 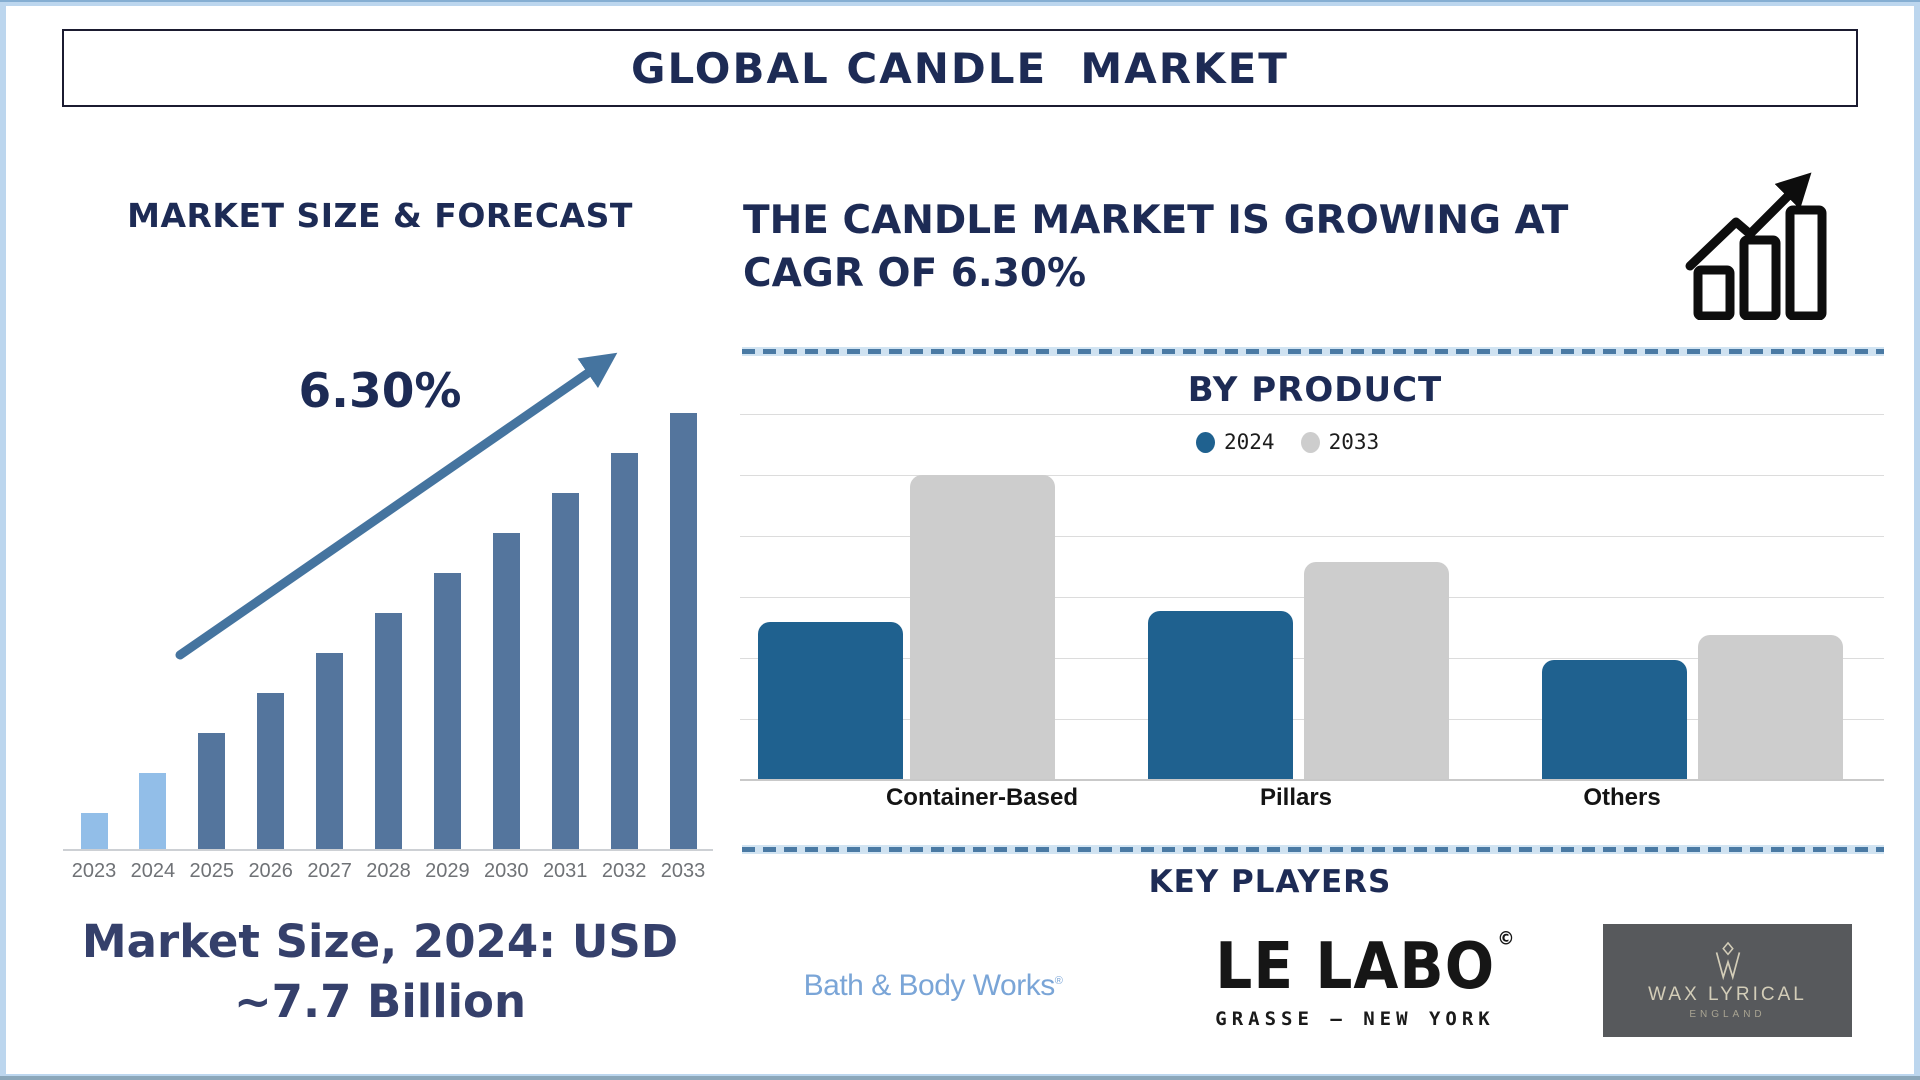 What do you see at coordinates (960, 1078) in the screenshot?
I see `page-border-bottom-line` at bounding box center [960, 1078].